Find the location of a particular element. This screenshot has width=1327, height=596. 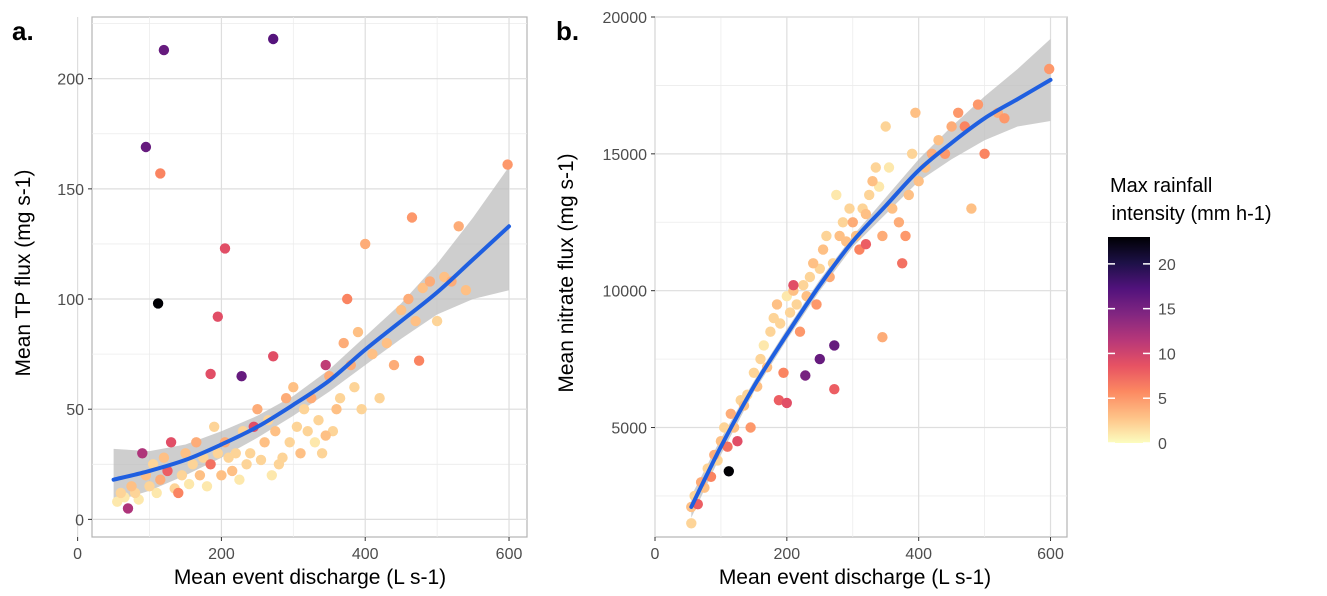

panel-a-y-axis-title: Mean TP flux (mg s-1) is located at coordinates (23, 273).